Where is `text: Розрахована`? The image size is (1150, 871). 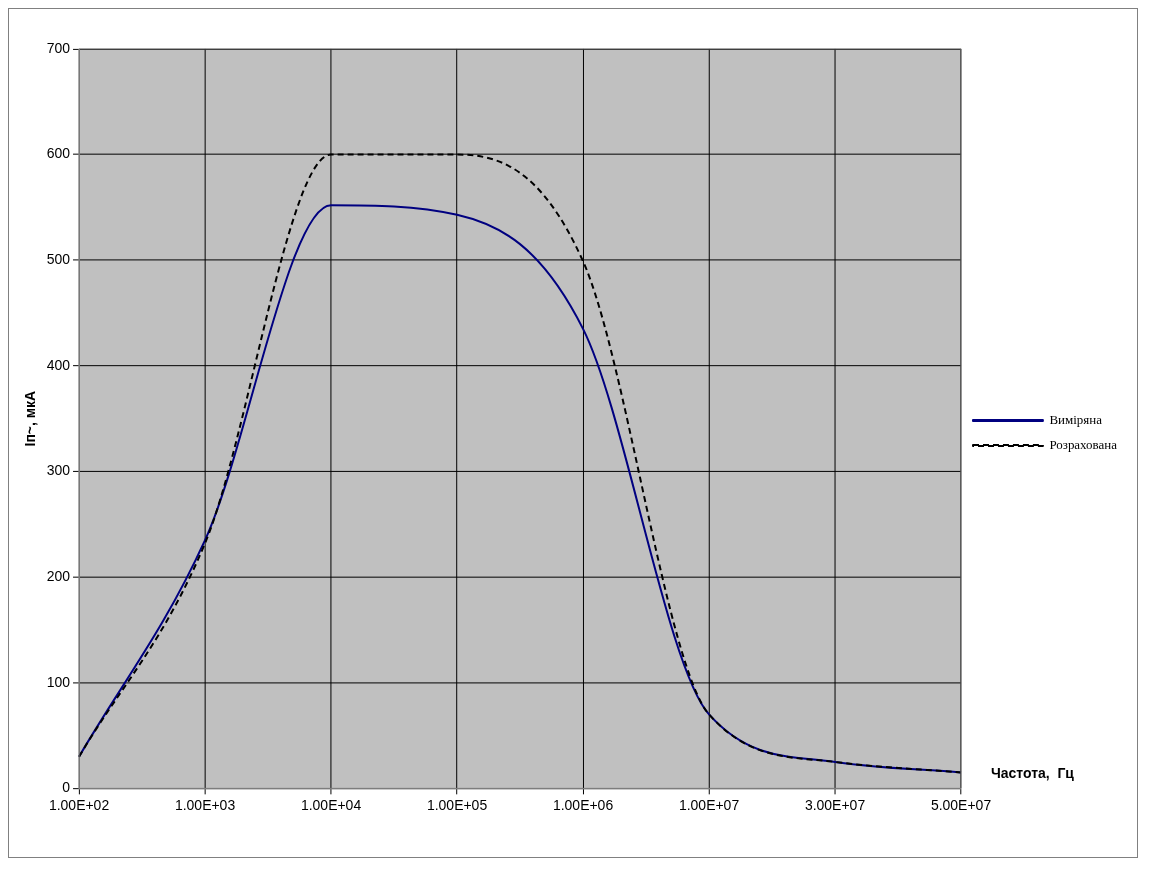
text: Розрахована is located at coordinates (1083, 444).